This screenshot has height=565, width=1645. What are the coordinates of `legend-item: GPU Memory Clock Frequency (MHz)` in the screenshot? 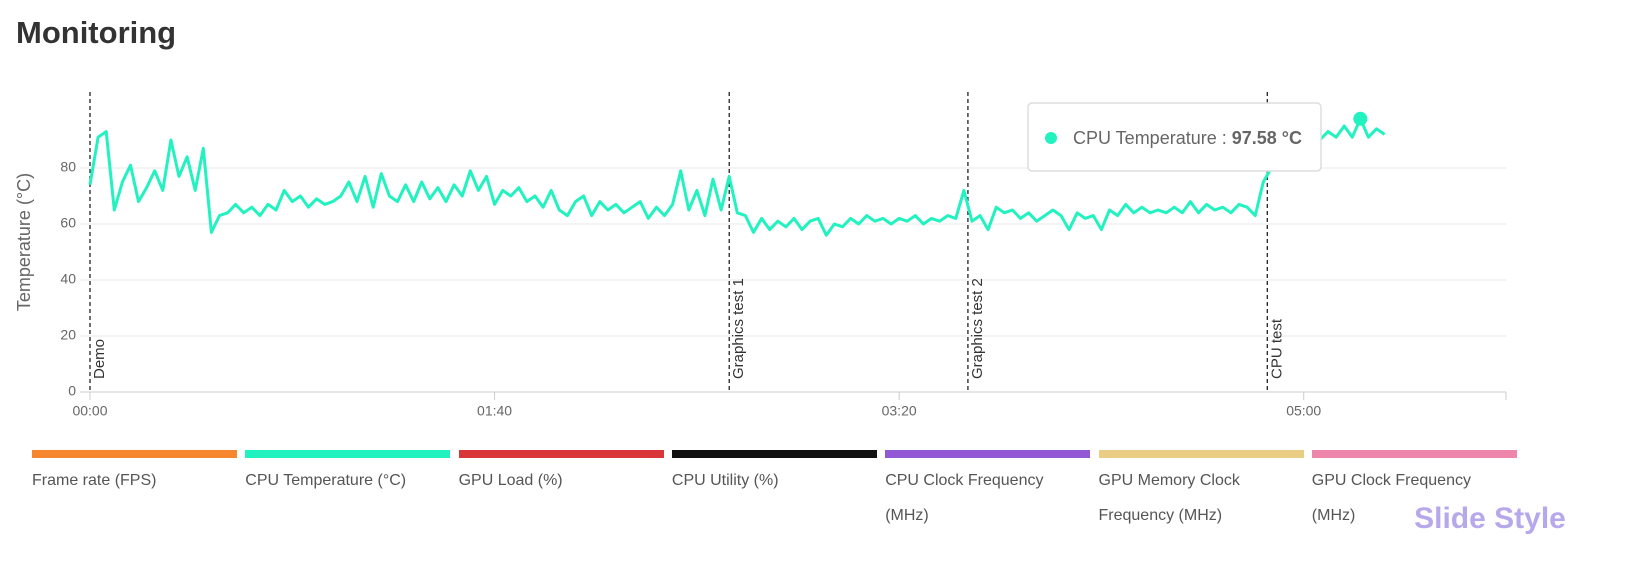 It's located at (1201, 491).